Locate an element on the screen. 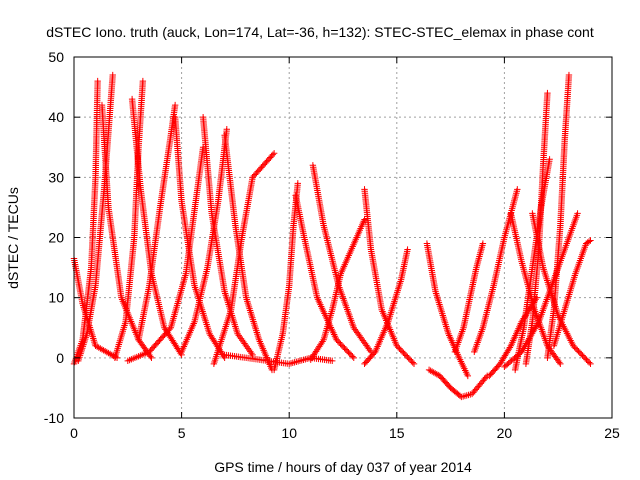  y-axis-label: dSTEC / TECUs is located at coordinates (13, 238).